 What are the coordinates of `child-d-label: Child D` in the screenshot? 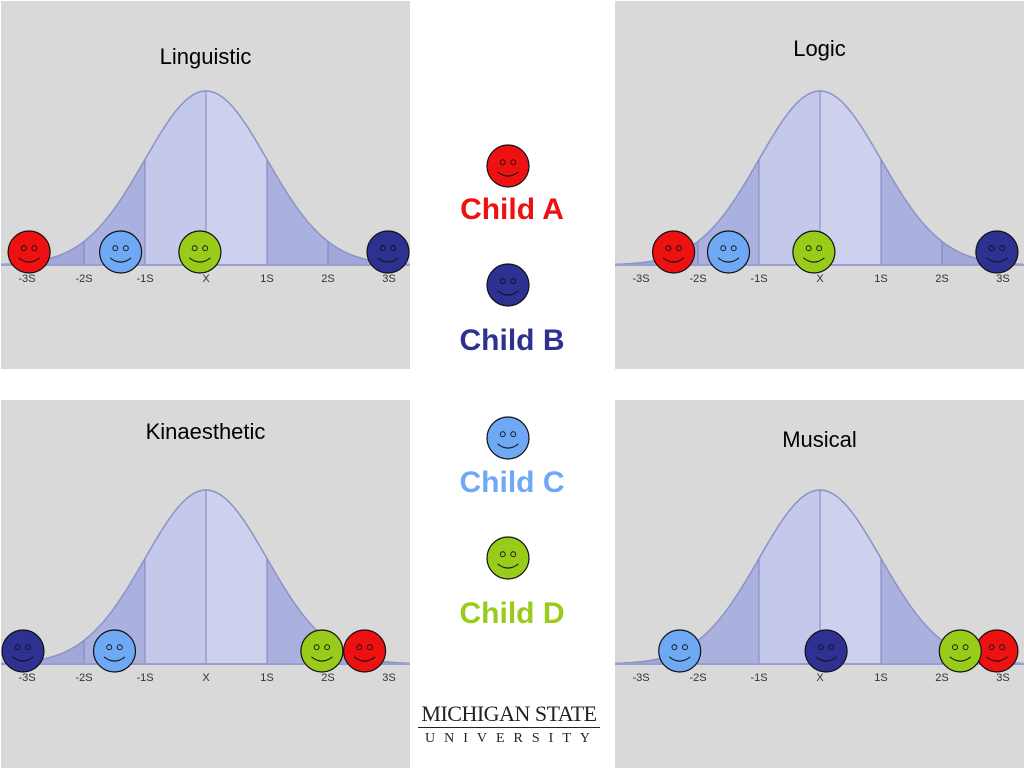 It's located at (512, 613).